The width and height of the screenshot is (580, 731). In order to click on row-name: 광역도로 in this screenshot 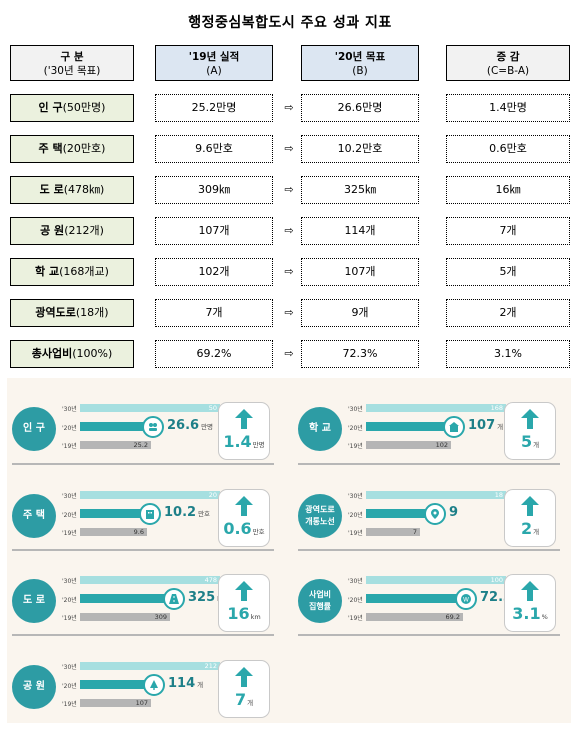, I will do `click(55, 312)`.